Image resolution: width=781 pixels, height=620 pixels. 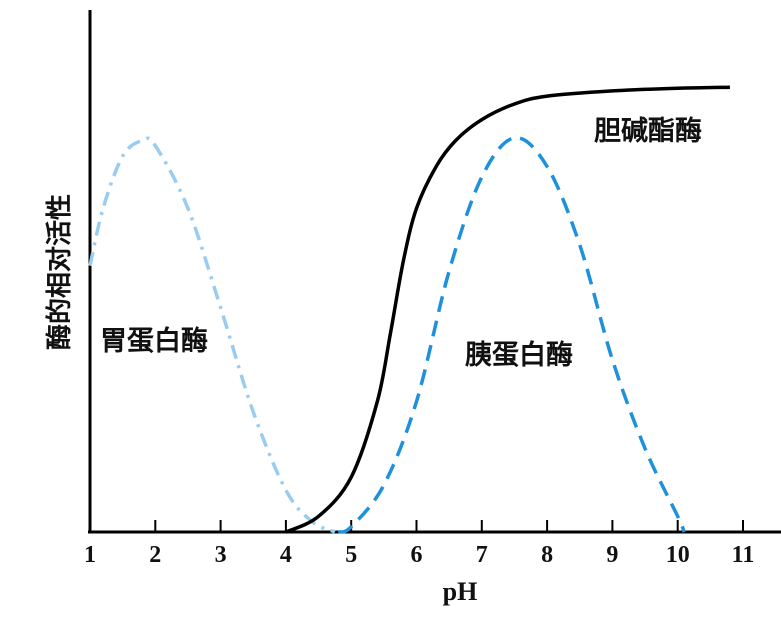 I want to click on x-tick-label: 5, so click(x=351, y=555).